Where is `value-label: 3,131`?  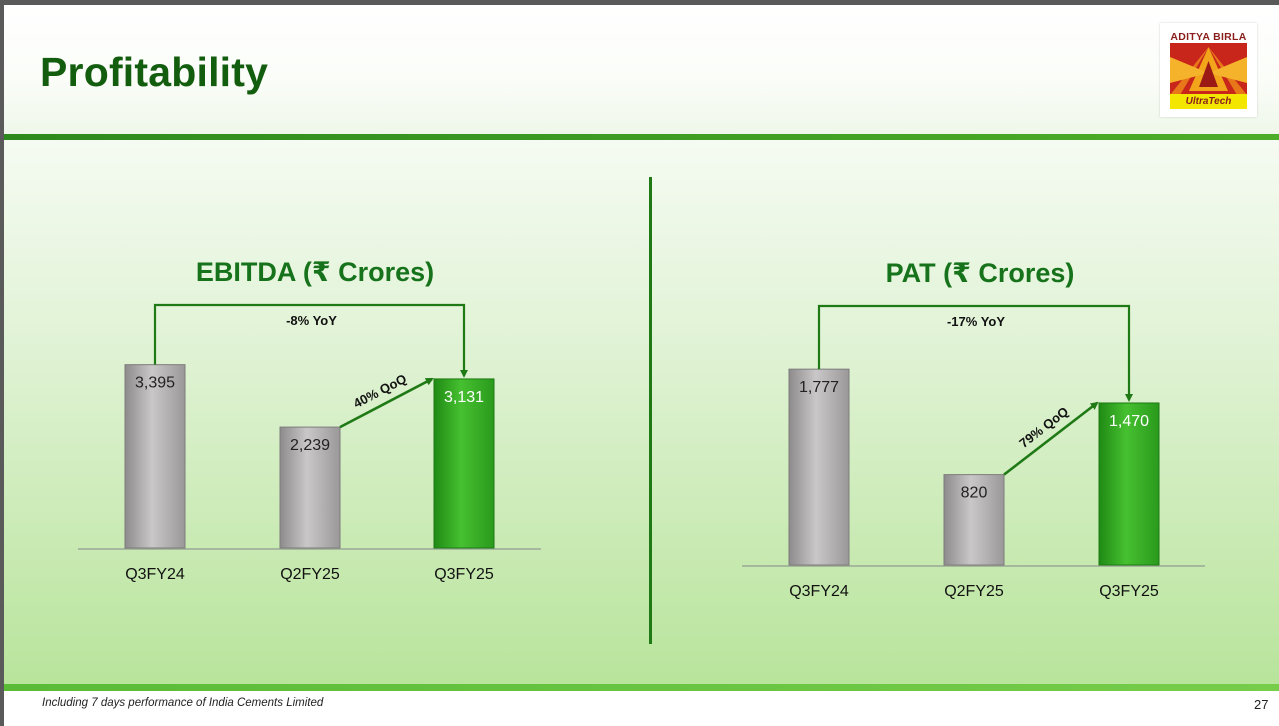 value-label: 3,131 is located at coordinates (464, 397).